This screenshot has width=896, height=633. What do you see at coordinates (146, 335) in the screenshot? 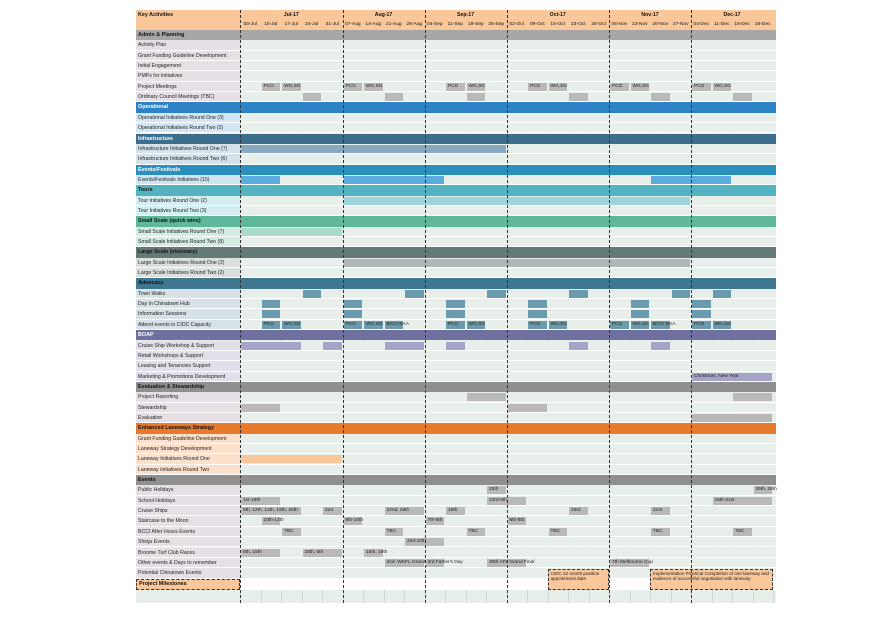
I see `section-title: BOAP` at bounding box center [146, 335].